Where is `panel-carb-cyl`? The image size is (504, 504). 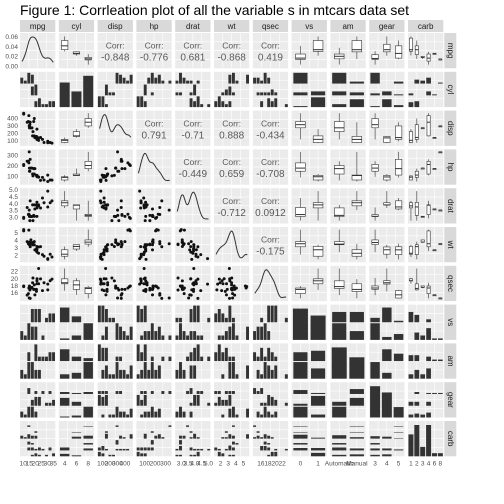
panel-carb-cyl is located at coordinates (76, 439).